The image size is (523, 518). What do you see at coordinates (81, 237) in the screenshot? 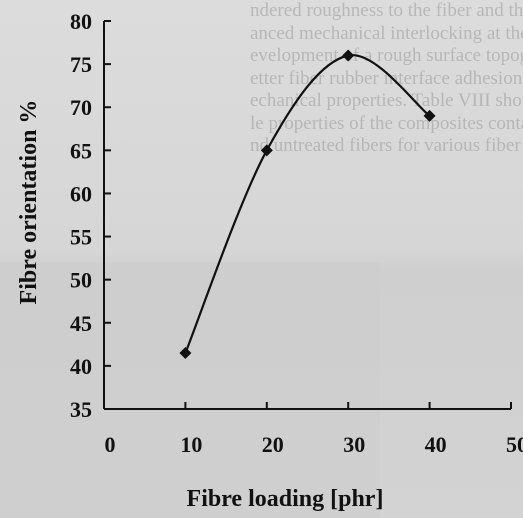
I see `y-tick-label: 55` at bounding box center [81, 237].